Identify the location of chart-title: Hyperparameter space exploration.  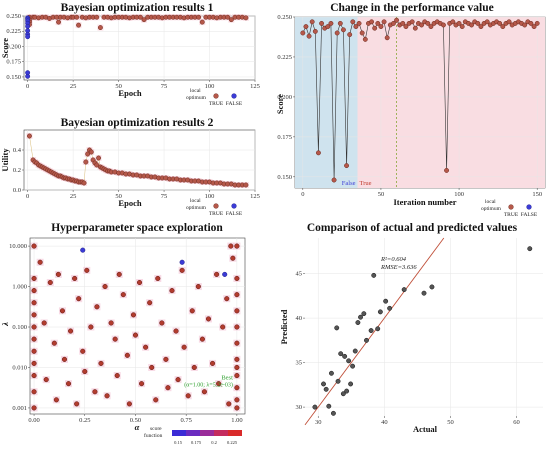
(137, 228).